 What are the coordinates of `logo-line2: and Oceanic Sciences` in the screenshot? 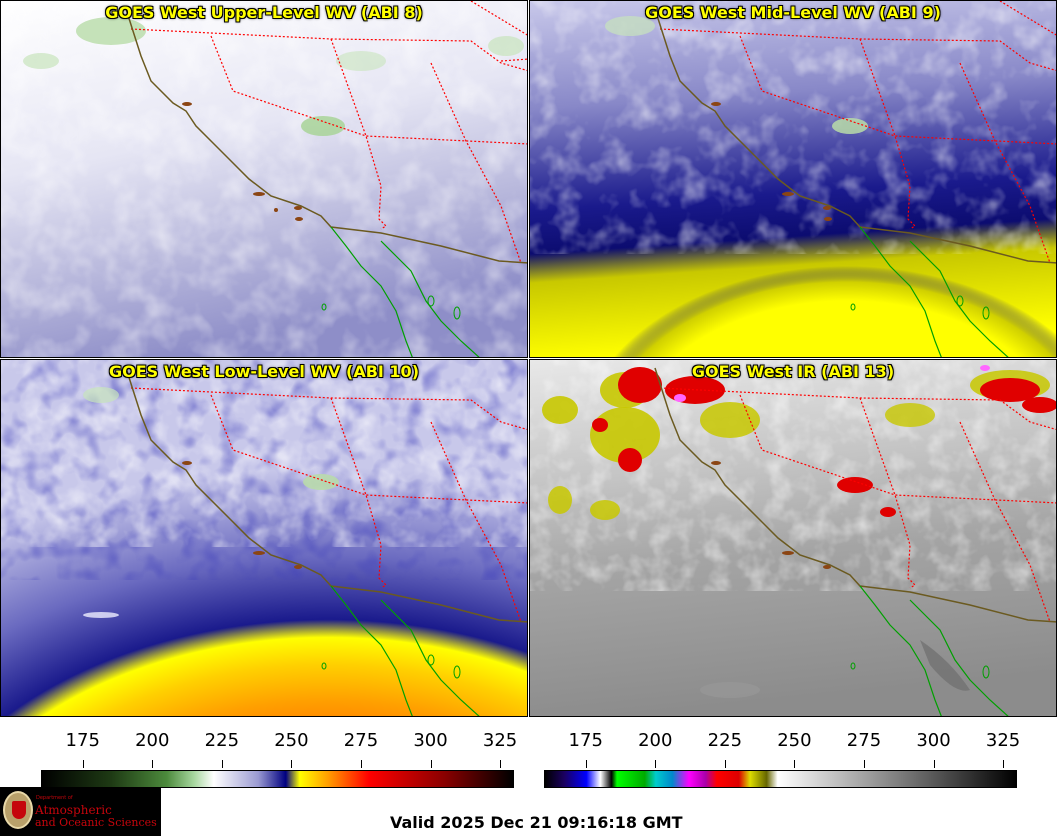 It's located at (96, 822).